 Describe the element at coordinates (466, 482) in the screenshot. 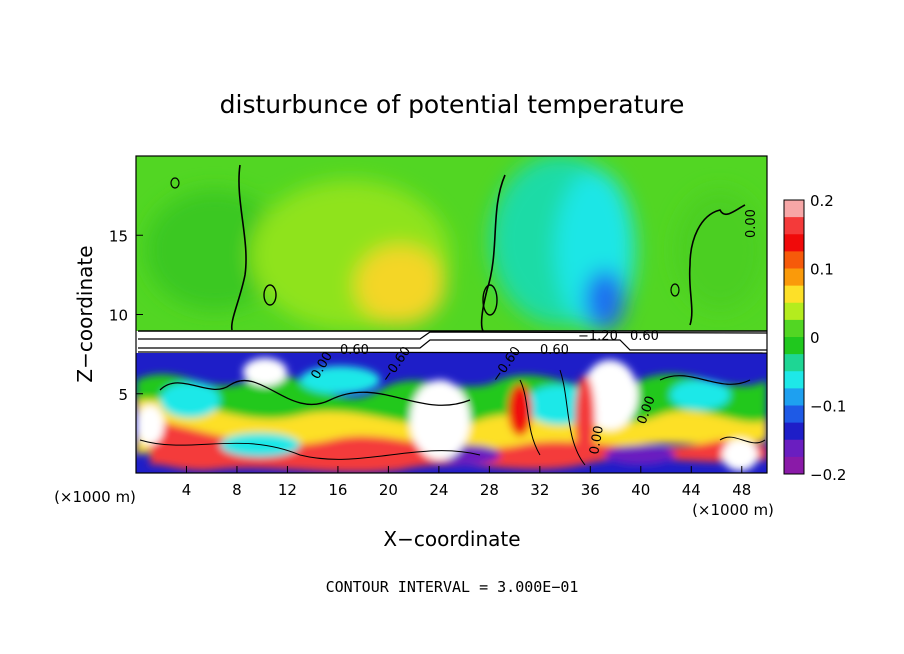

I see `x-axis-ticks: 4 8 12 16 20 24 28 32 36 40 44 48` at that location.